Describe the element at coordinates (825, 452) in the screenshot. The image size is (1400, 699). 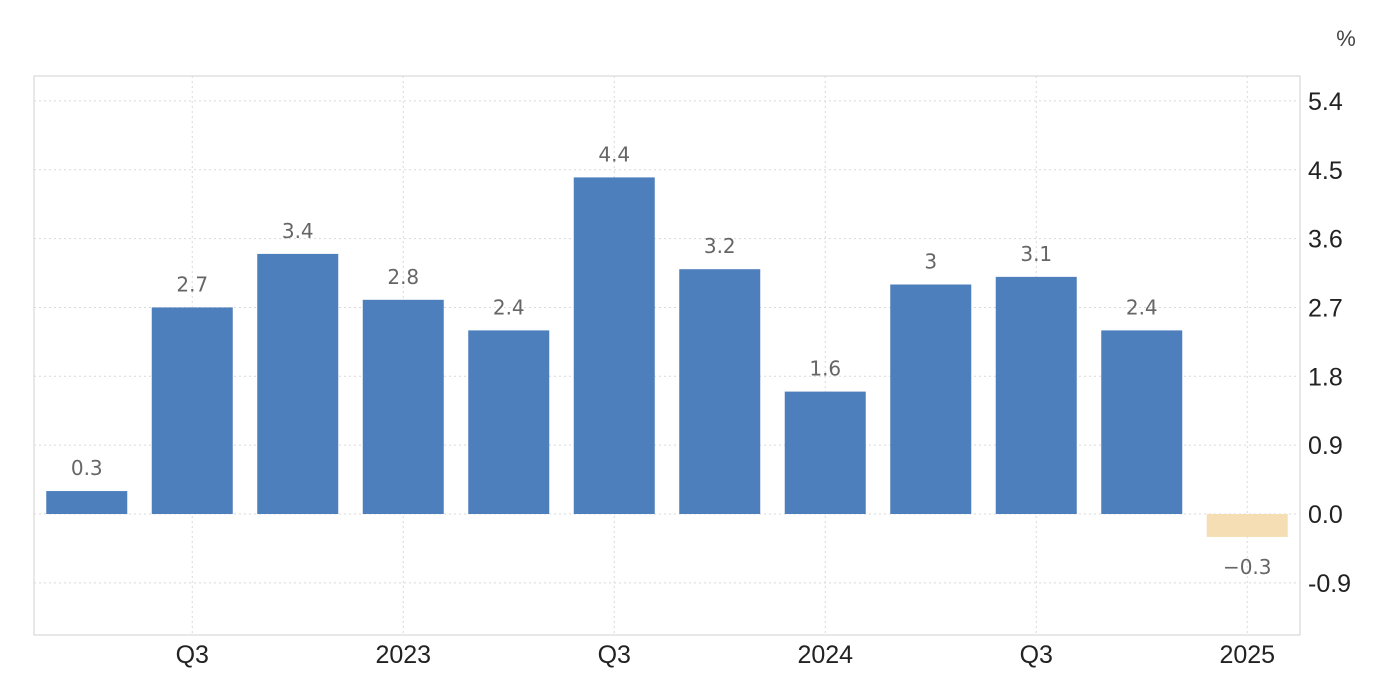
I see `bar-2024-q1` at that location.